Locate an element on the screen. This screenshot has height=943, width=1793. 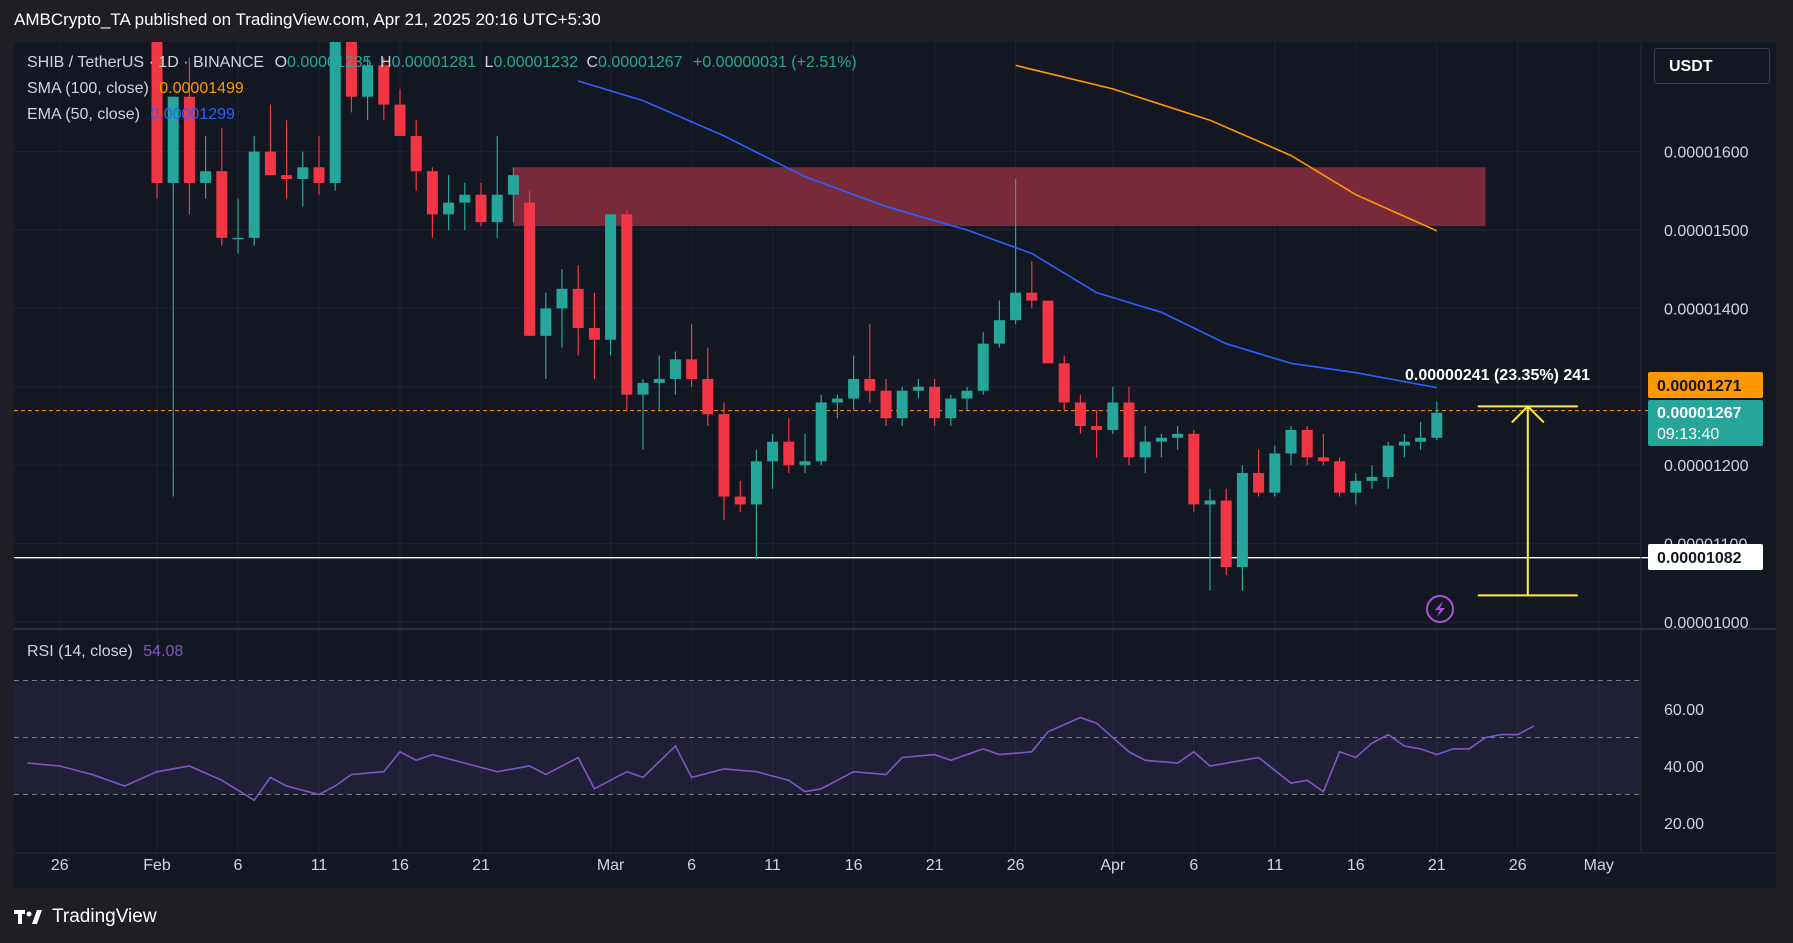
sma-legend: SMA (100, close) 0.00001499 is located at coordinates (135, 89).